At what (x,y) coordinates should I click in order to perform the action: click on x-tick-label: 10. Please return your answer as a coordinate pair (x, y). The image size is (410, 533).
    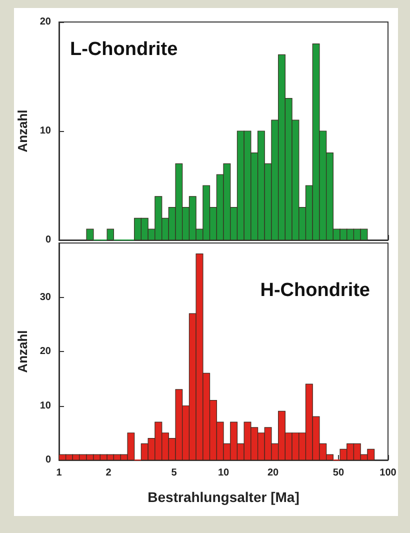
    Looking at the image, I should click on (224, 473).